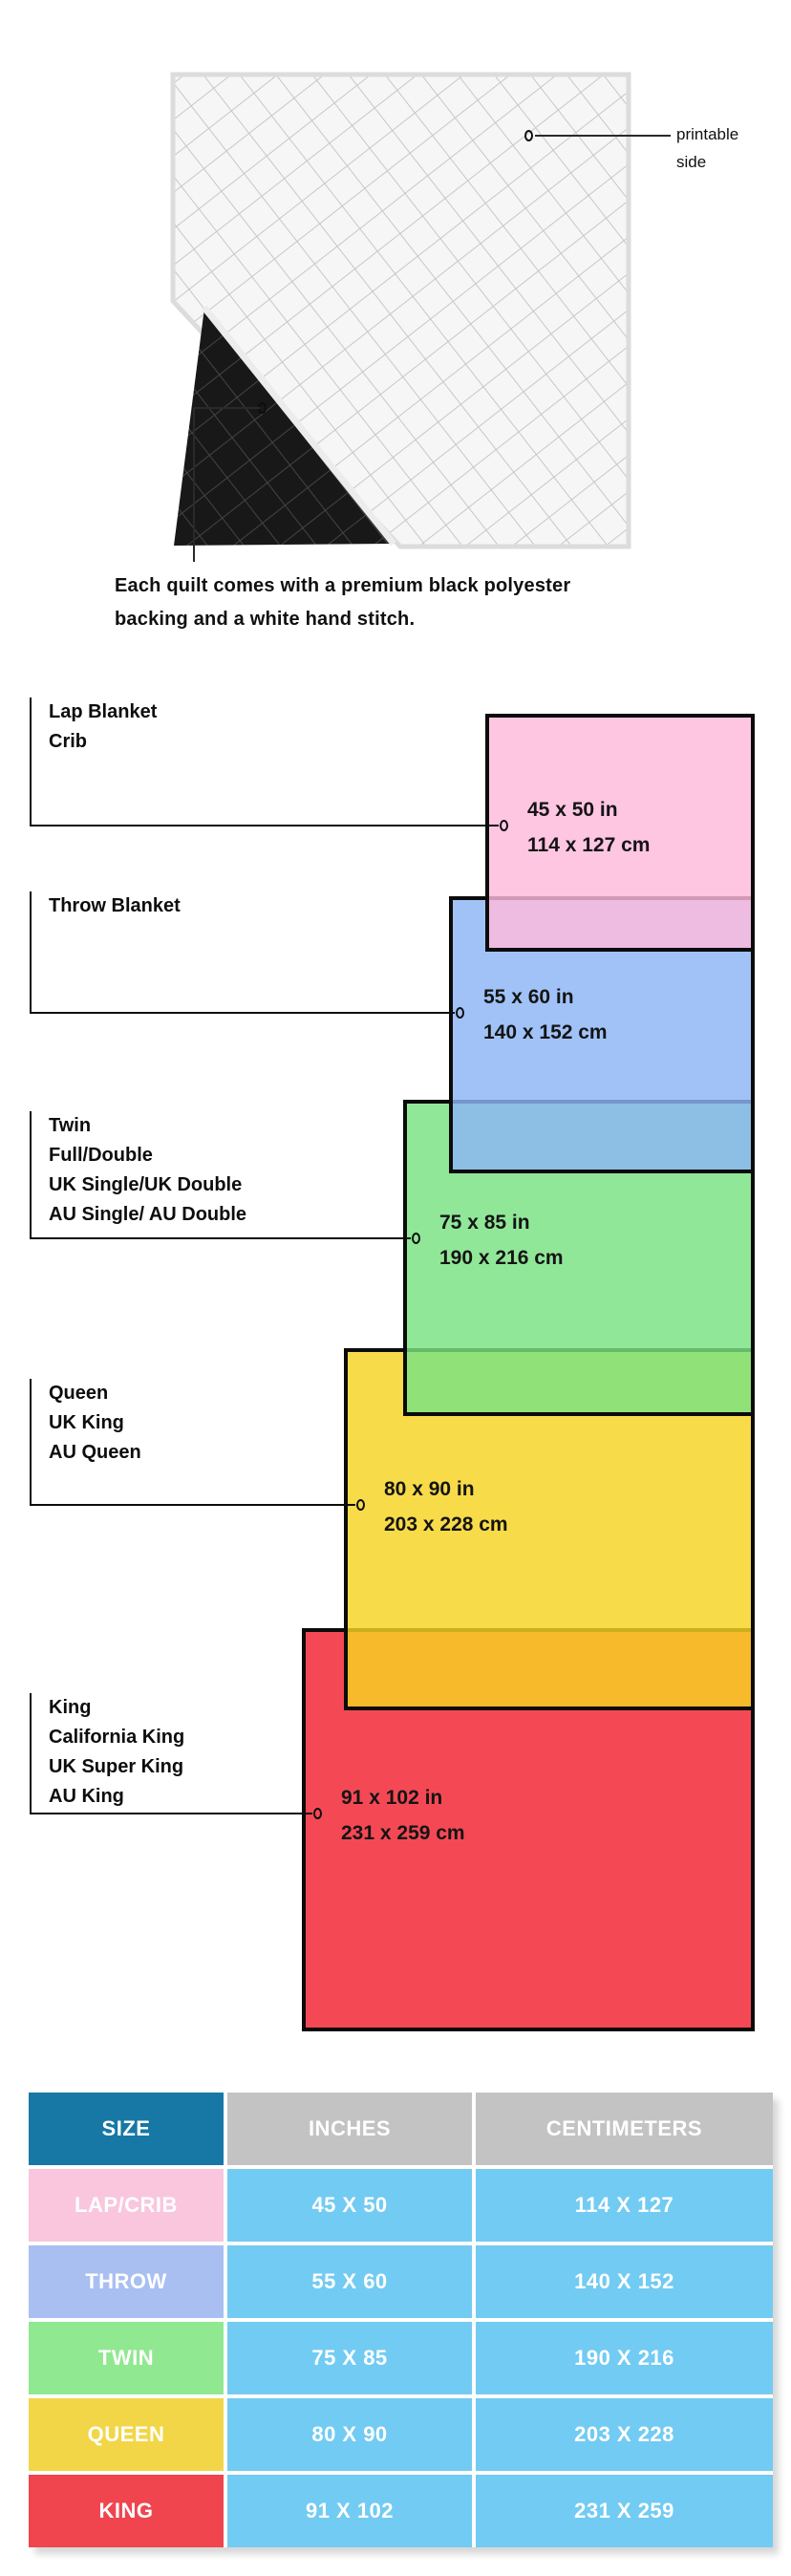  What do you see at coordinates (70, 1125) in the screenshot?
I see `size-label-twin-line1: Twin` at bounding box center [70, 1125].